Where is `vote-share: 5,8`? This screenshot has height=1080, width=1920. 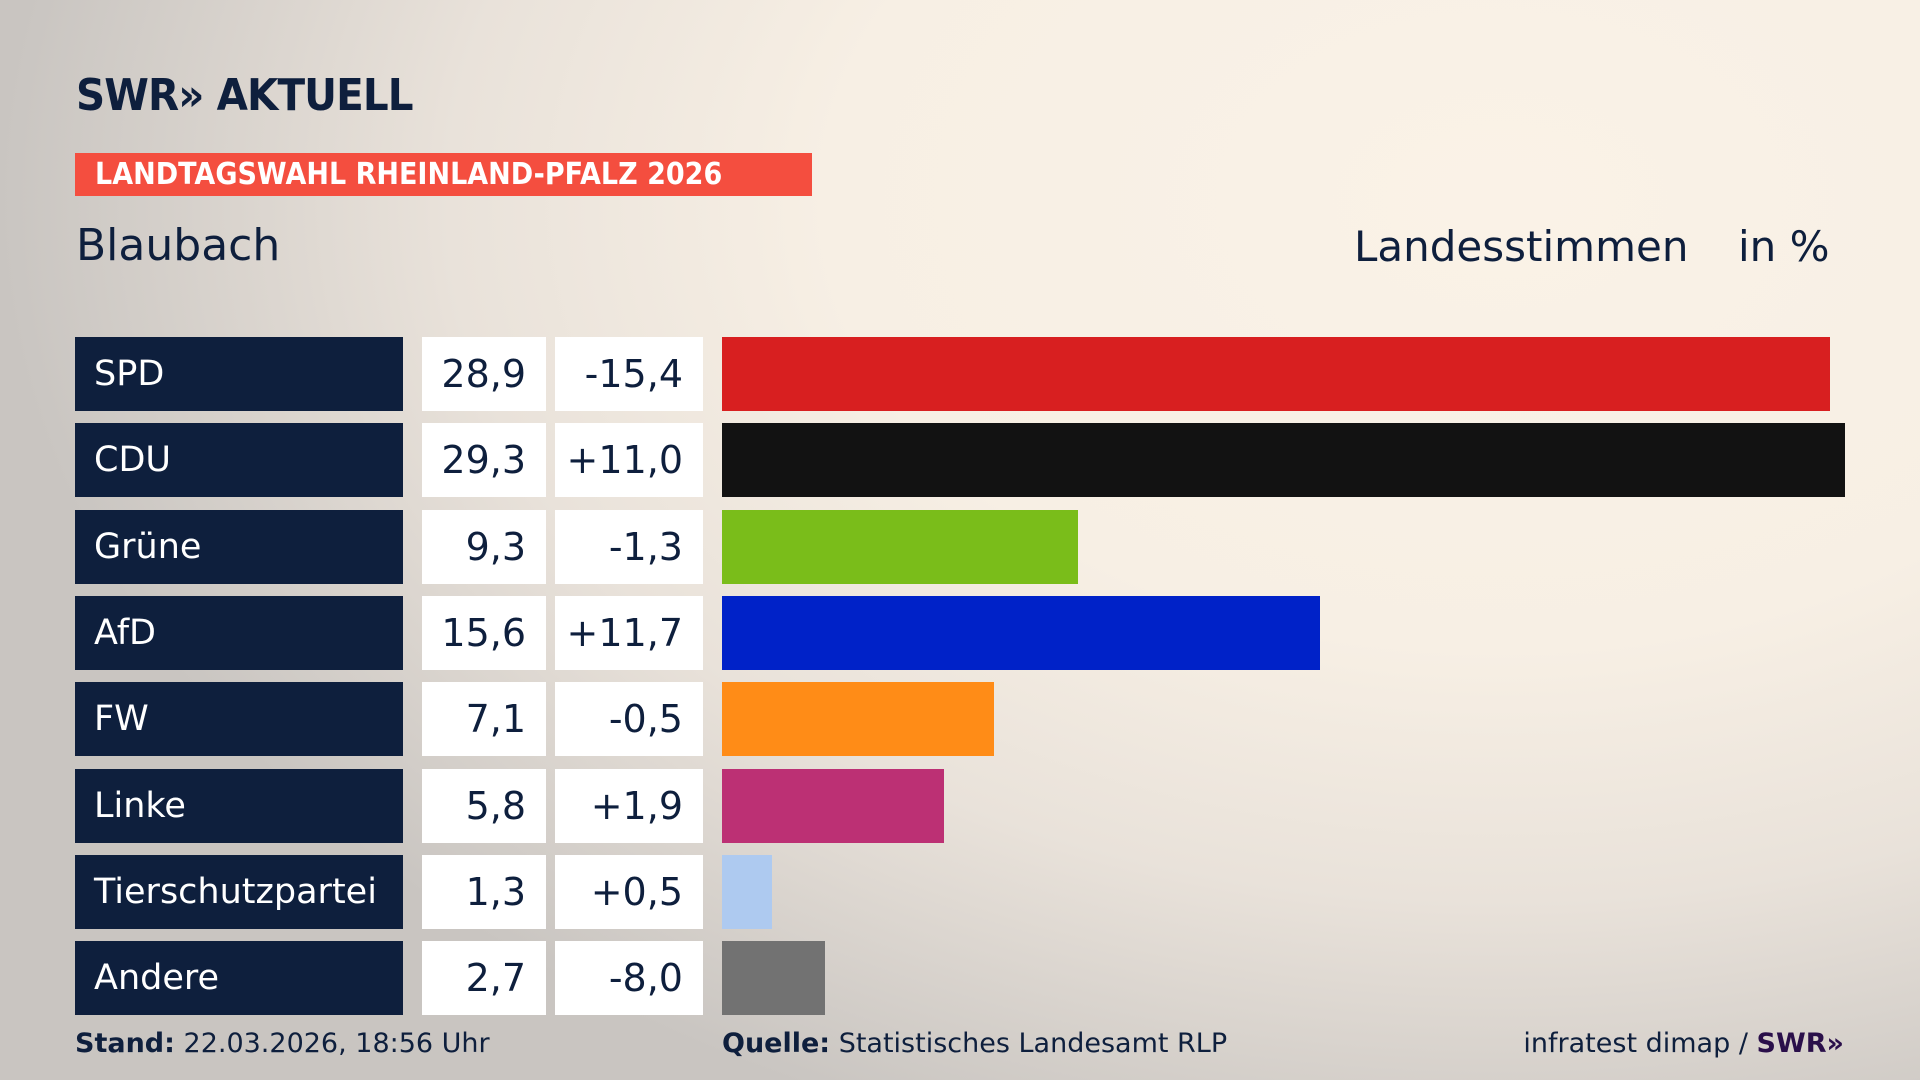
vote-share: 5,8 is located at coordinates (484, 805).